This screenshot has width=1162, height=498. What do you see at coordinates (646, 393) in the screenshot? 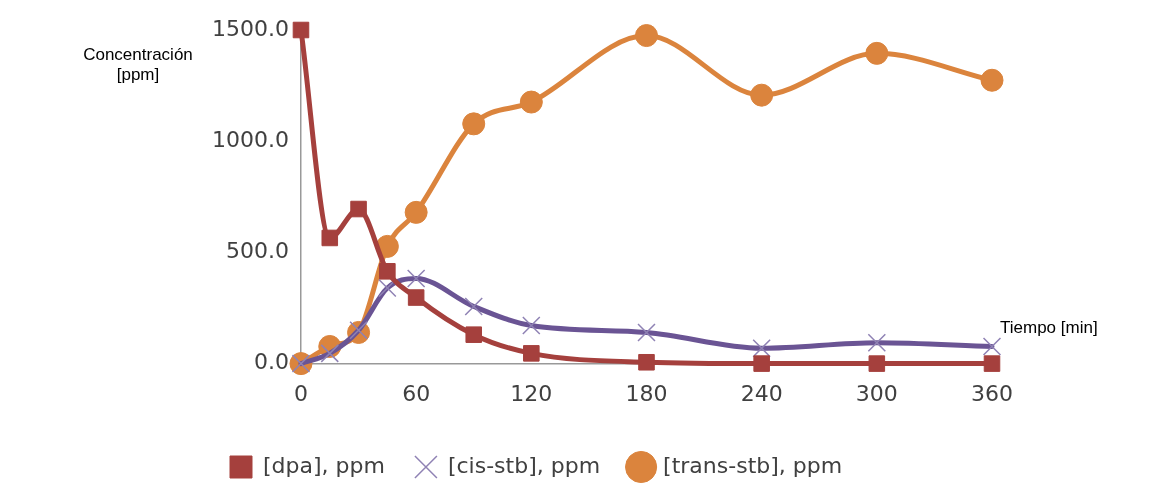
I see `x-tick-label: 180` at bounding box center [646, 393].